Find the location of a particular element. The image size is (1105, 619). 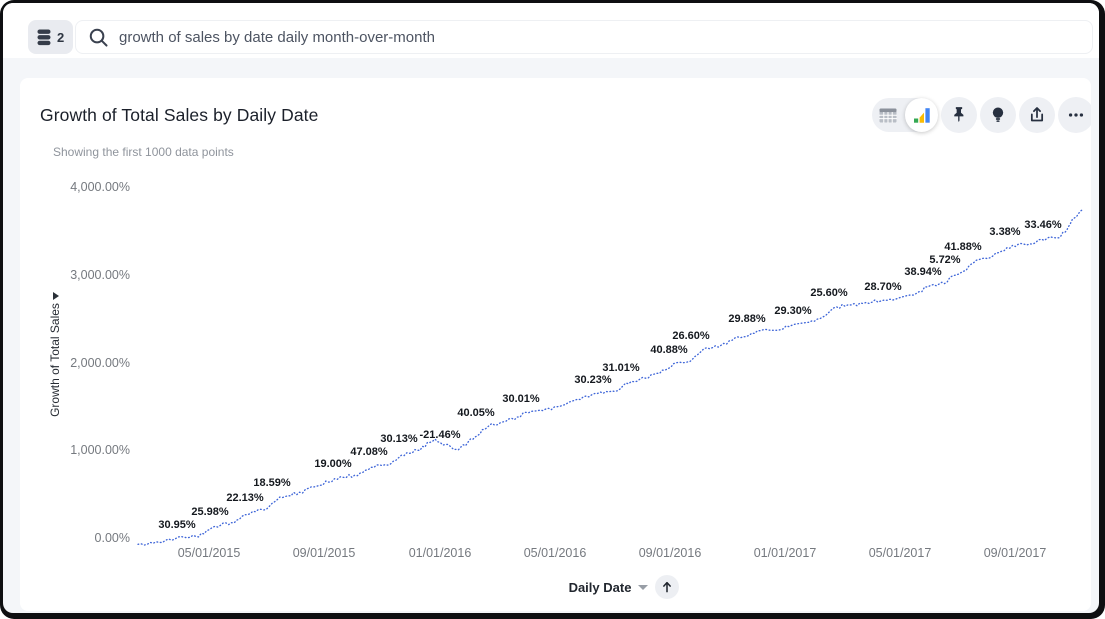

svg-text: 01/01/2016 is located at coordinates (440, 553).